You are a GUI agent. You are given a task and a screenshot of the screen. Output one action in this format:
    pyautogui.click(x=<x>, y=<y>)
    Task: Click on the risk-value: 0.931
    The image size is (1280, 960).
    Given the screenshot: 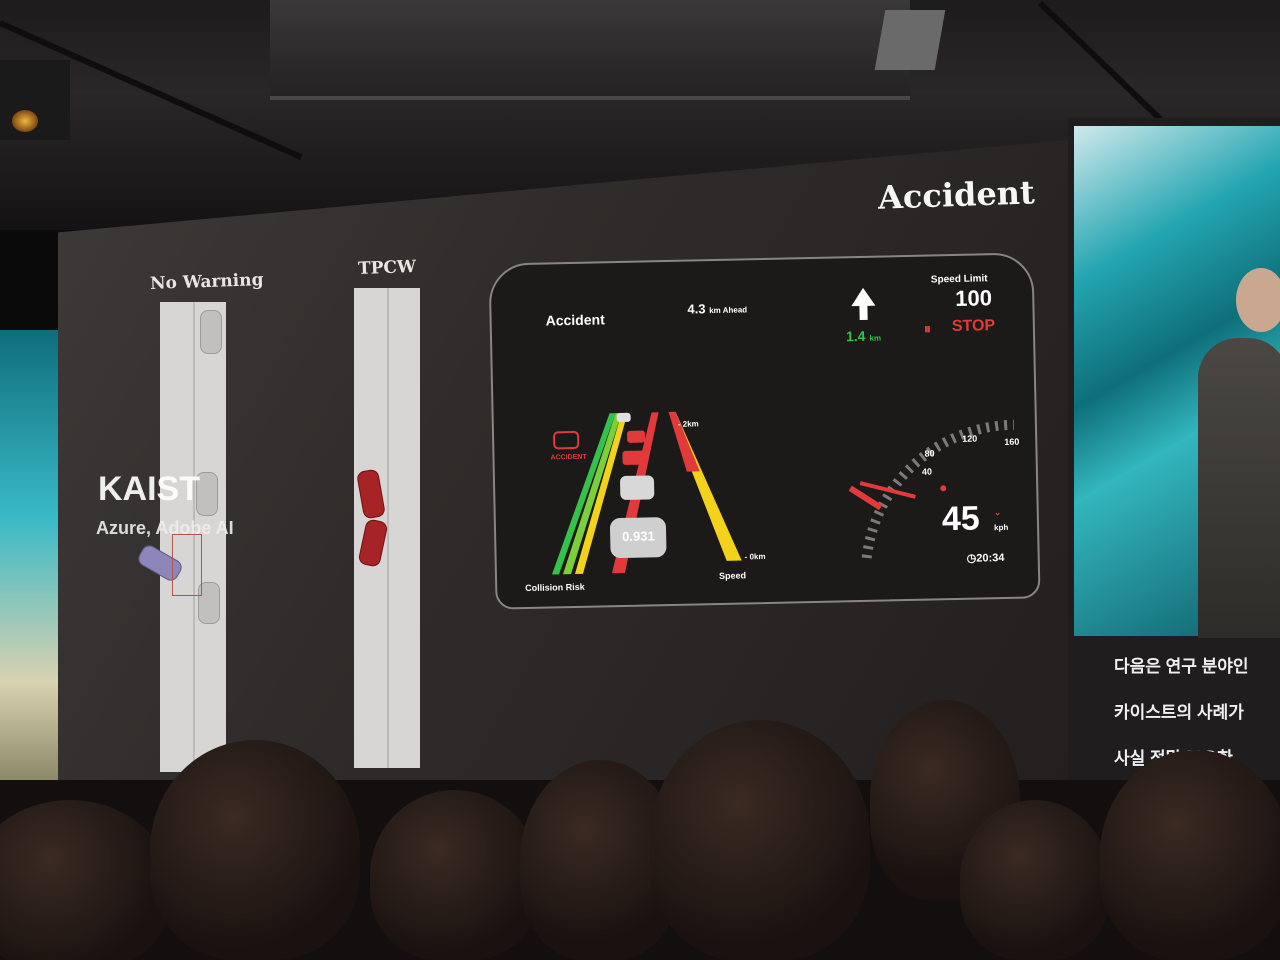 What is the action you would take?
    pyautogui.click(x=638, y=536)
    